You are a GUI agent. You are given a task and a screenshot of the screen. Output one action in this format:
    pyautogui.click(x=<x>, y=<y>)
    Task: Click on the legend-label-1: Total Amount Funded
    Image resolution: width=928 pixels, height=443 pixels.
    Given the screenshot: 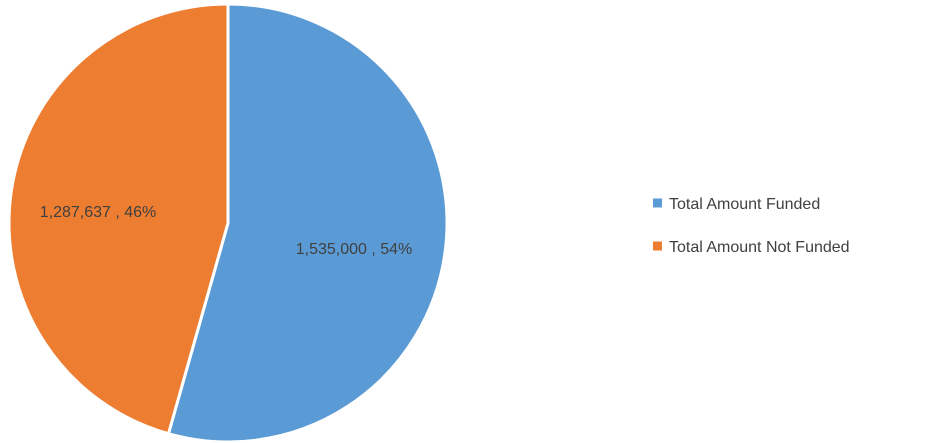 What is the action you would take?
    pyautogui.click(x=744, y=204)
    